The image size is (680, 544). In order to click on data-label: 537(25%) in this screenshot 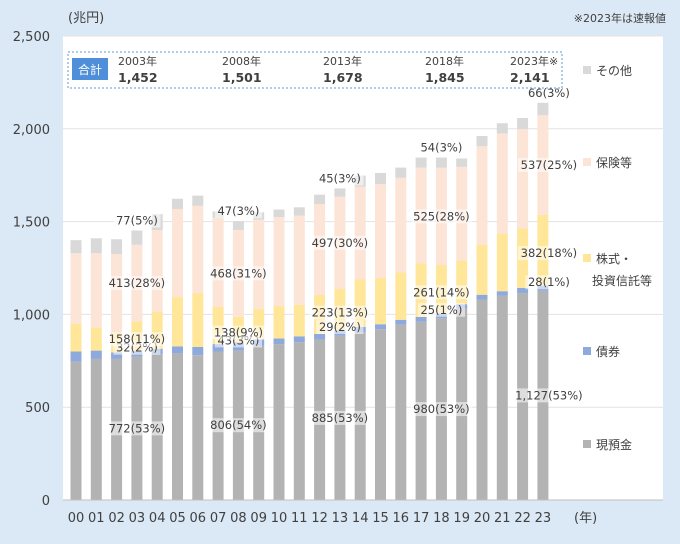, I will do `click(549, 165)`.